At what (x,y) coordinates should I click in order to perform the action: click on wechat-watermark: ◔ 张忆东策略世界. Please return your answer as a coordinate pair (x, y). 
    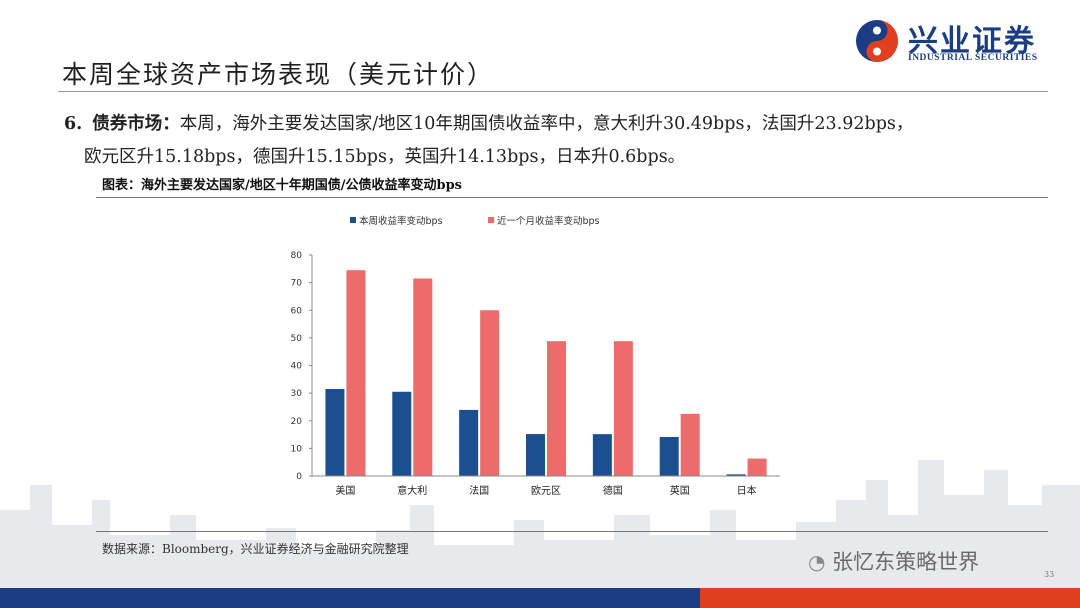
    Looking at the image, I should click on (893, 561).